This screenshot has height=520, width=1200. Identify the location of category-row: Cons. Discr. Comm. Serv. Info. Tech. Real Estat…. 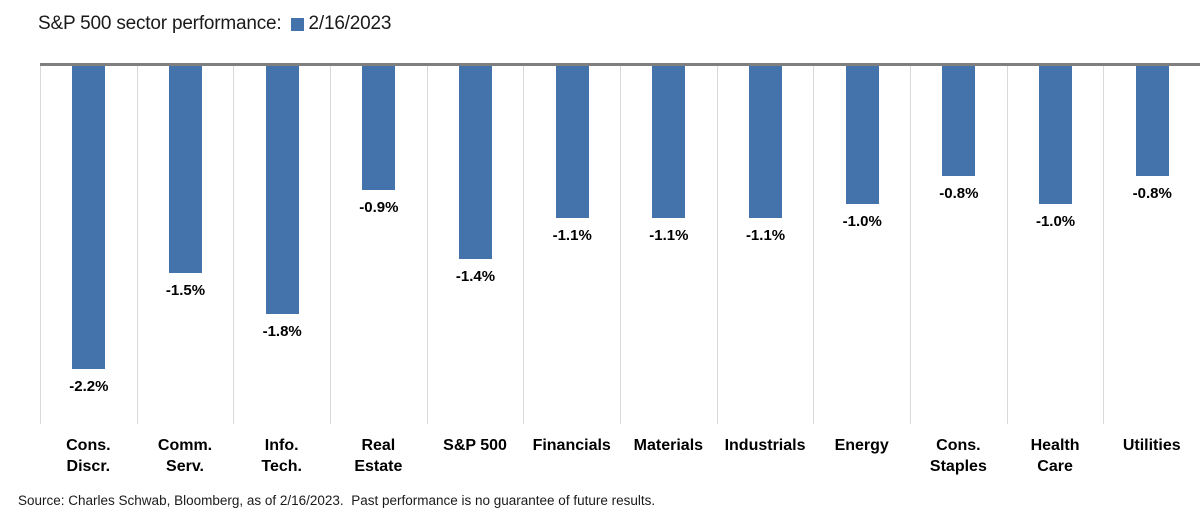
(620, 457).